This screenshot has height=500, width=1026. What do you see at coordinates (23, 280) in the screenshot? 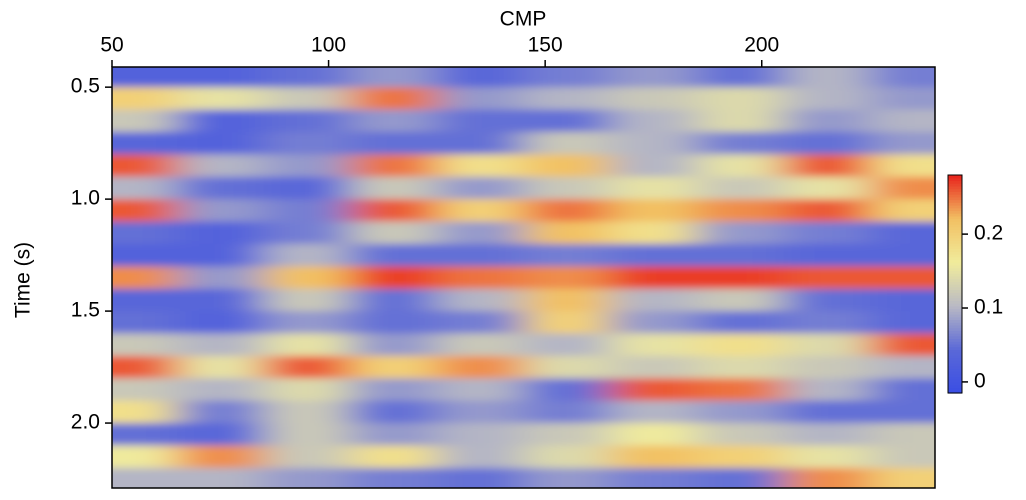
I see `y-axis-title: Time (s)` at bounding box center [23, 280].